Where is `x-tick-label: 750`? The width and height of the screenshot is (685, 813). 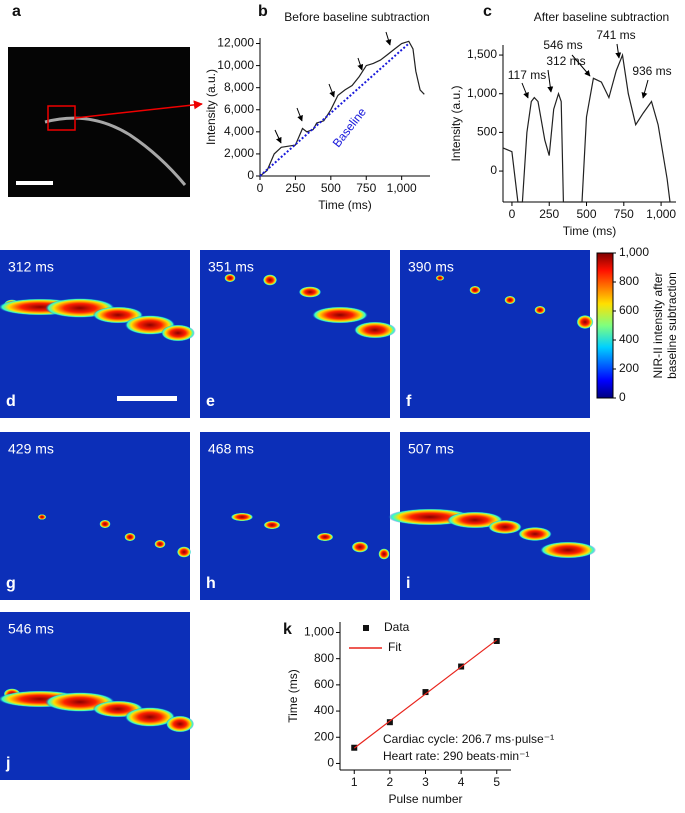 x-tick-label: 750 is located at coordinates (624, 214).